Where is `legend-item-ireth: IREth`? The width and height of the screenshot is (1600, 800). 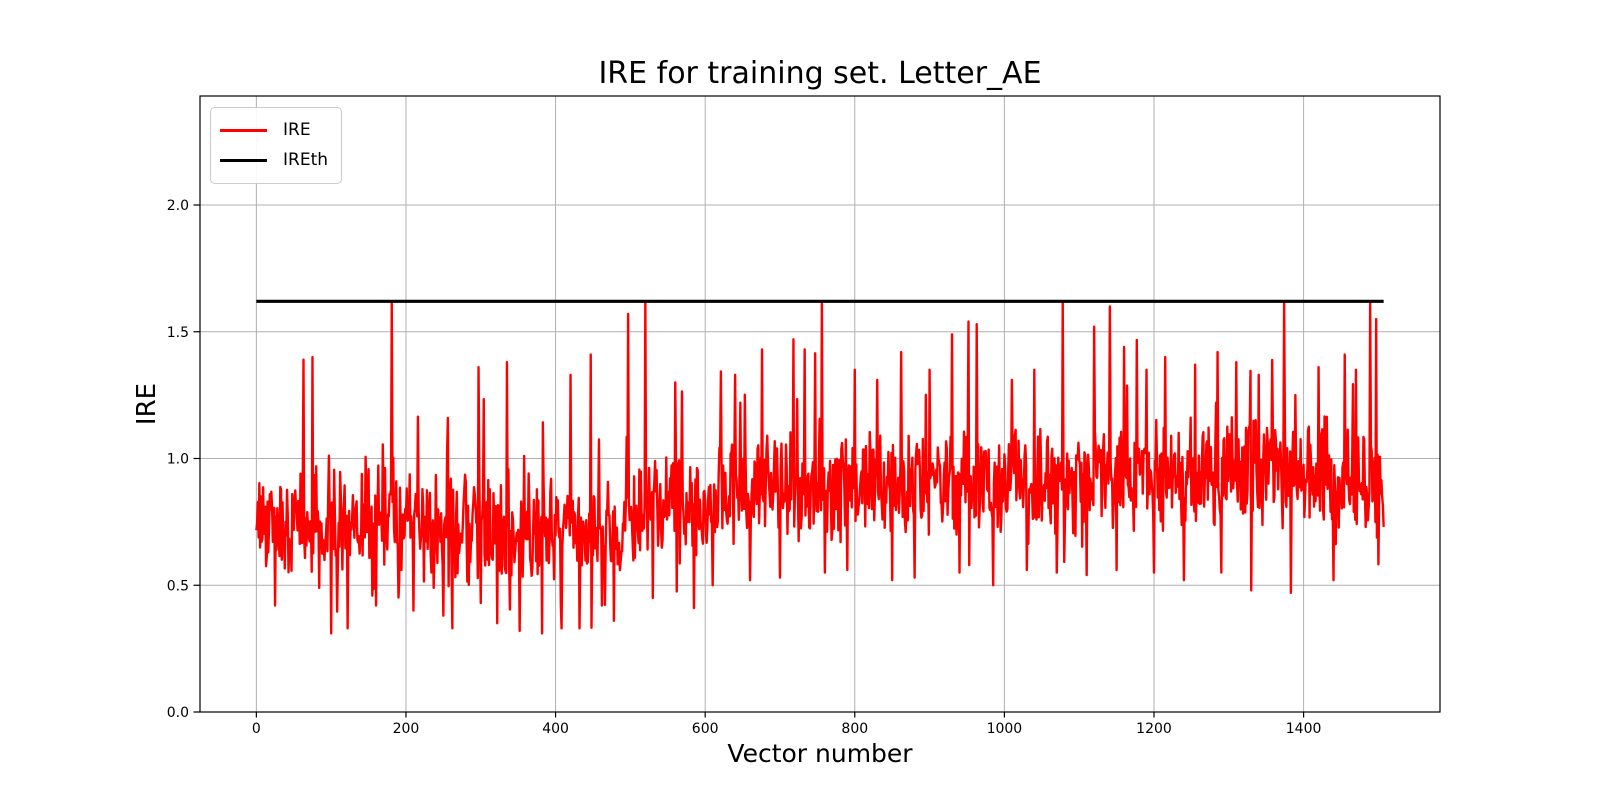
legend-item-ireth: IREth is located at coordinates (274, 160).